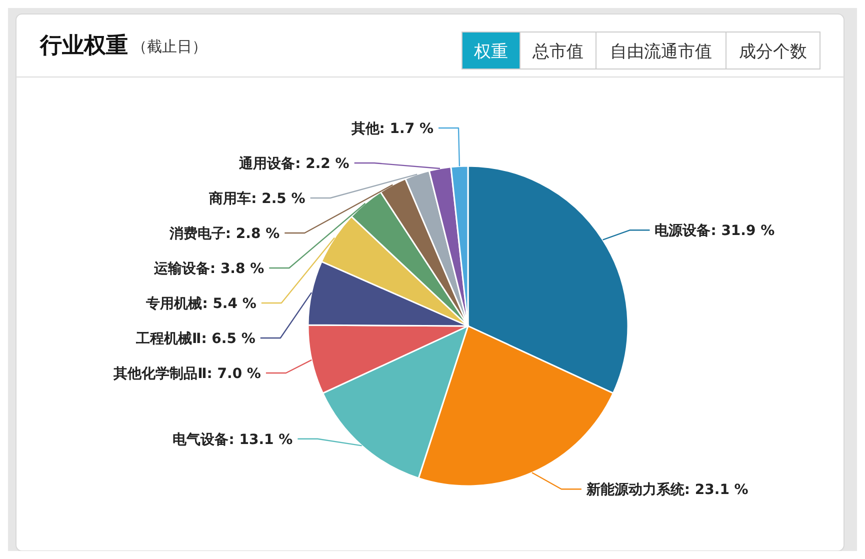 The width and height of the screenshot is (865, 559). Describe the element at coordinates (186, 374) in the screenshot. I see `slice-label: 其他化学制品Ⅱ: 7.0 %` at that location.